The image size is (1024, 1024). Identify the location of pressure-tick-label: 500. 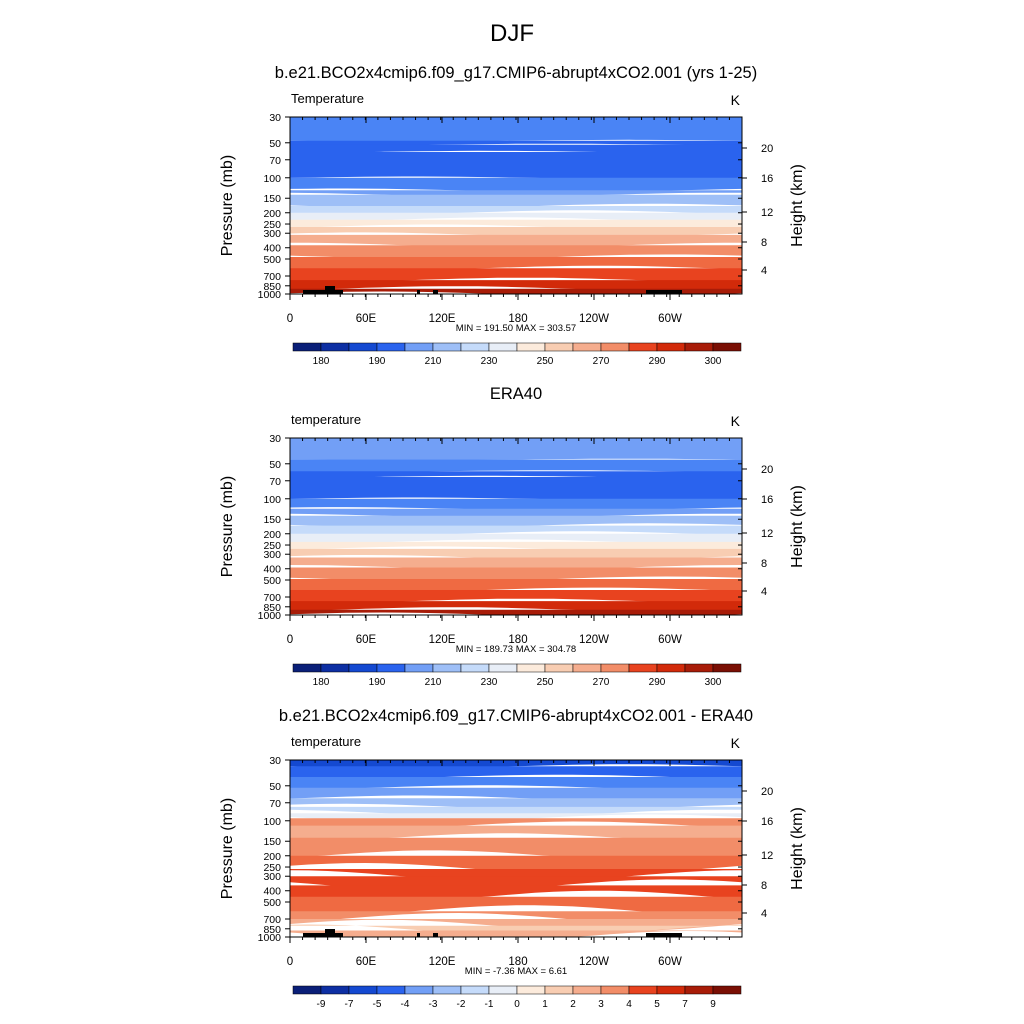
(272, 903).